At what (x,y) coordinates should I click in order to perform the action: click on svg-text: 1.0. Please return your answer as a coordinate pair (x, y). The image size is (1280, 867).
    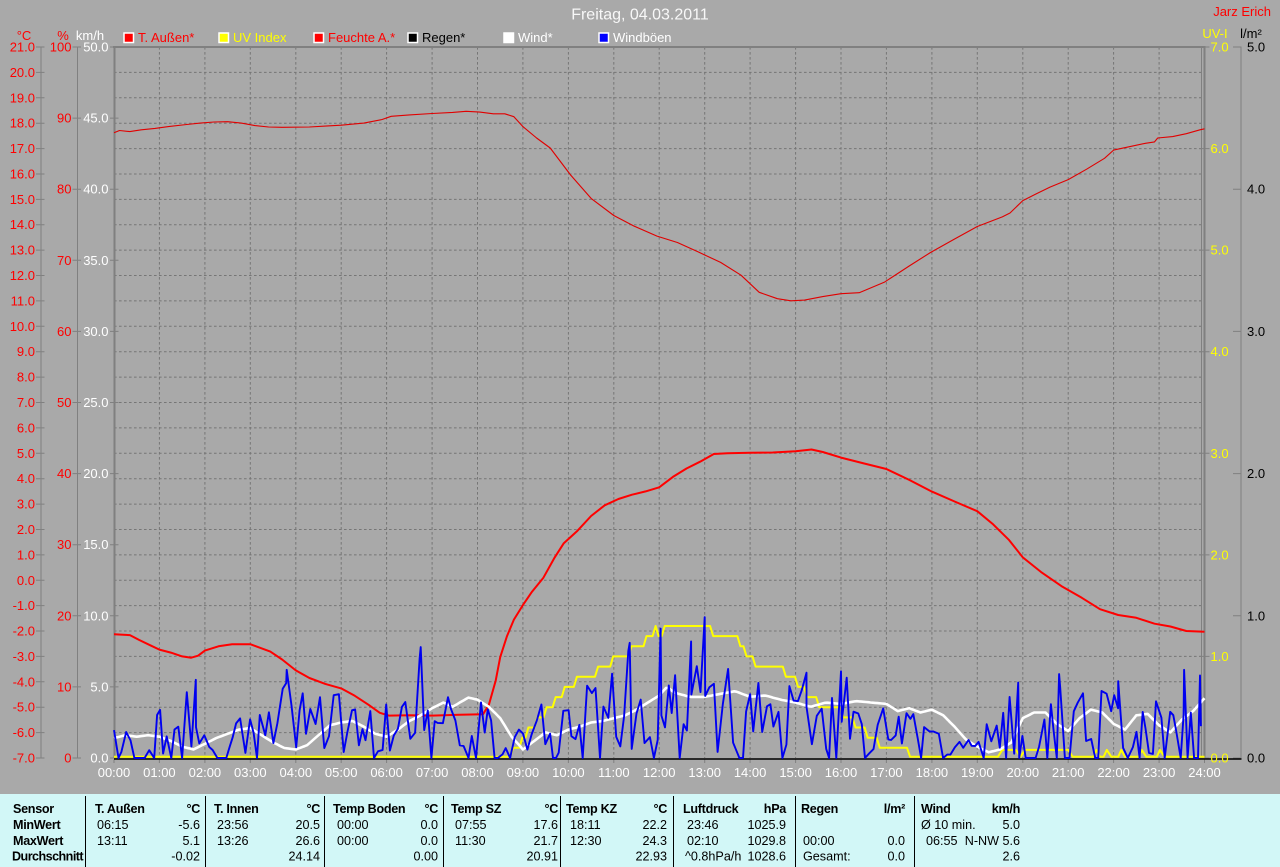
    Looking at the image, I should click on (1220, 656).